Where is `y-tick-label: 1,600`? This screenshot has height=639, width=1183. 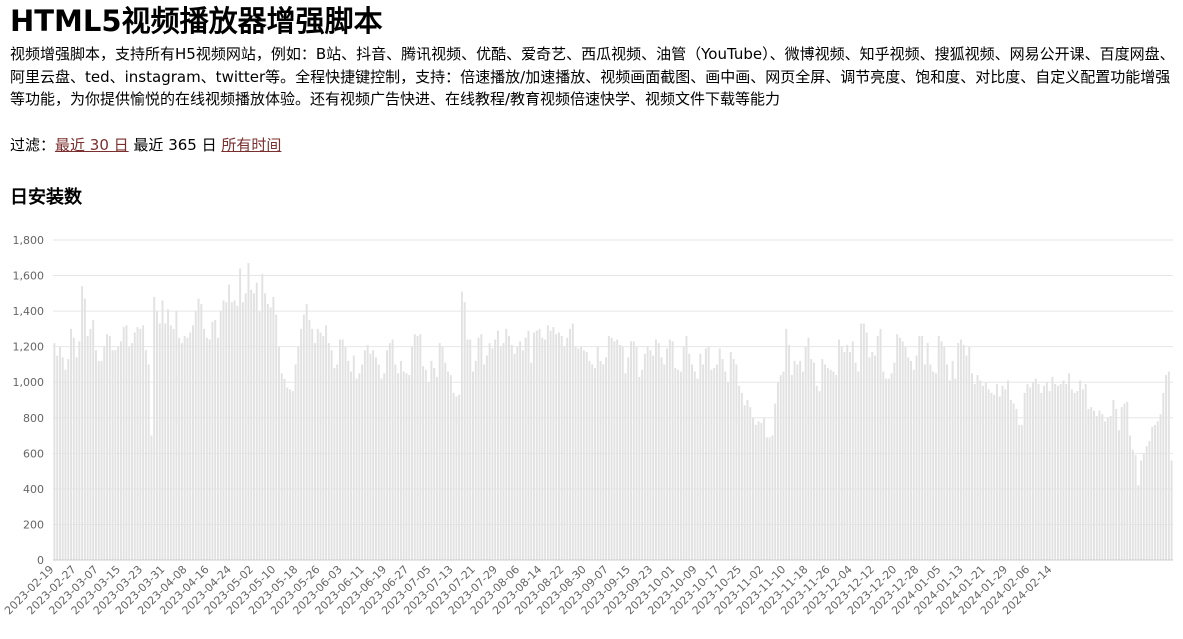 y-tick-label: 1,600 is located at coordinates (29, 276).